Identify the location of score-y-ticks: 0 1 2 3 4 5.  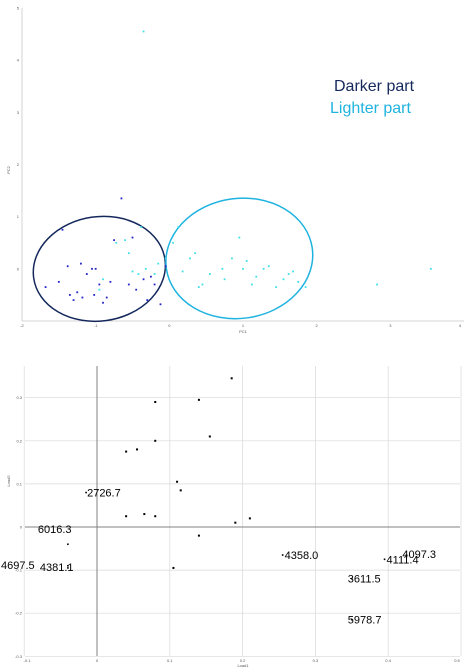
(18, 139).